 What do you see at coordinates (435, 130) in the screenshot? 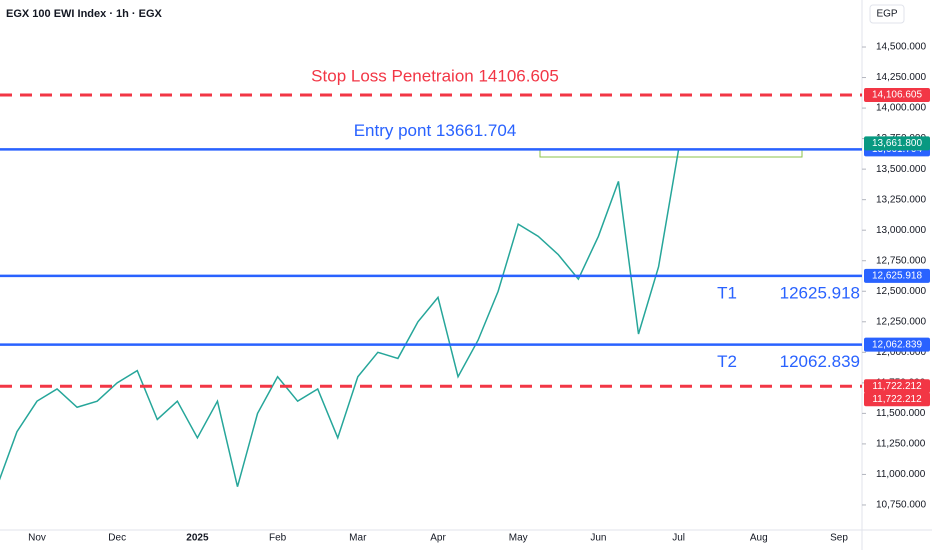
I see `level-text: Entry pont 13661.704` at bounding box center [435, 130].